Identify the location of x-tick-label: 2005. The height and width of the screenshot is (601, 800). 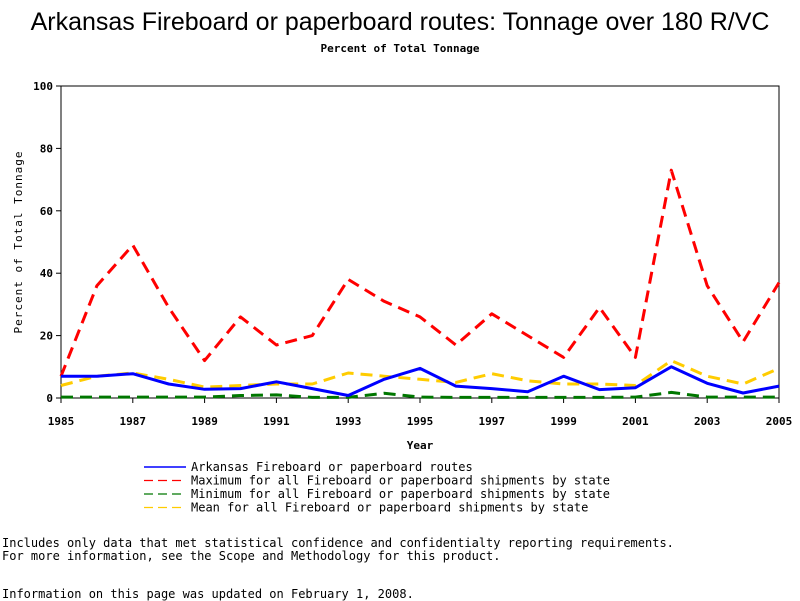
(779, 421).